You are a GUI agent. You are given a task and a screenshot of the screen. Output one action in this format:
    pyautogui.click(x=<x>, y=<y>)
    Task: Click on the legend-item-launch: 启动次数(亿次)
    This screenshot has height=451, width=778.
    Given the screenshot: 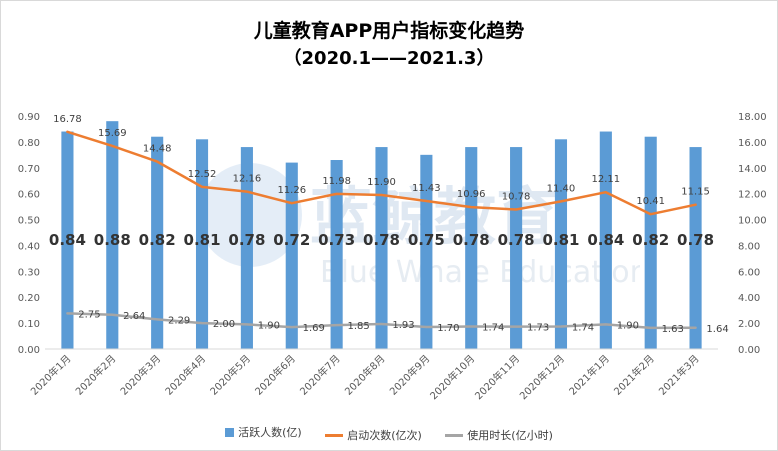 What is the action you would take?
    pyautogui.click(x=373, y=435)
    